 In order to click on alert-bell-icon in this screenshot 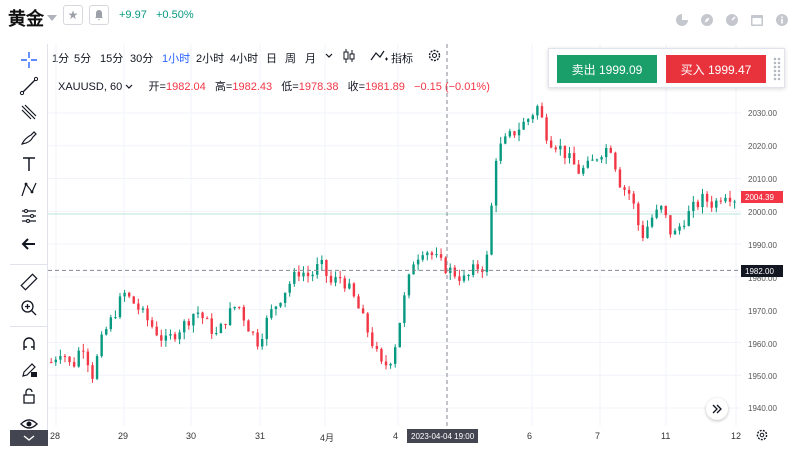, I will do `click(99, 15)`.